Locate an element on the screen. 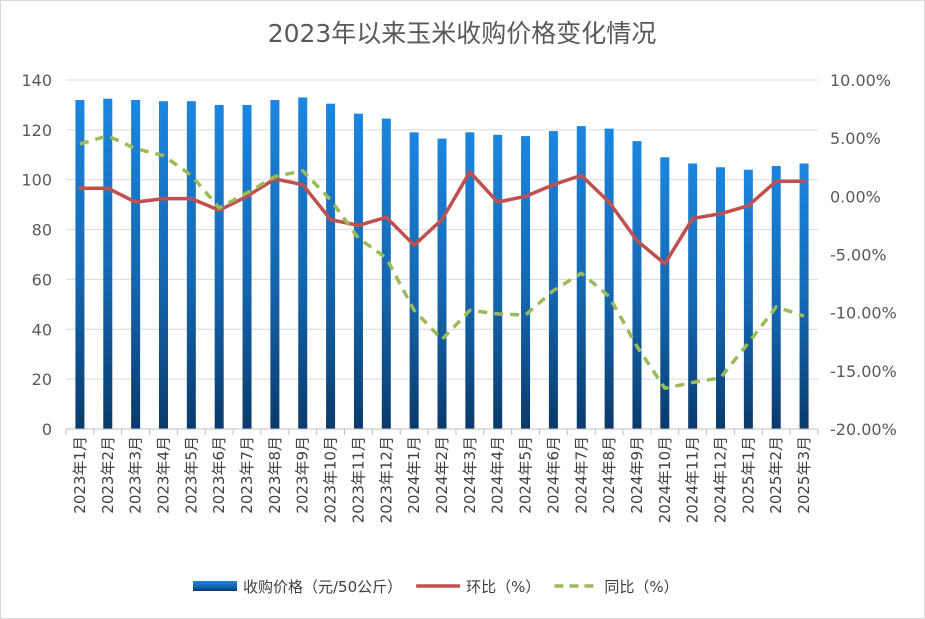 This screenshot has height=619, width=925. x-tick-label: 2023年11月 is located at coordinates (358, 479).